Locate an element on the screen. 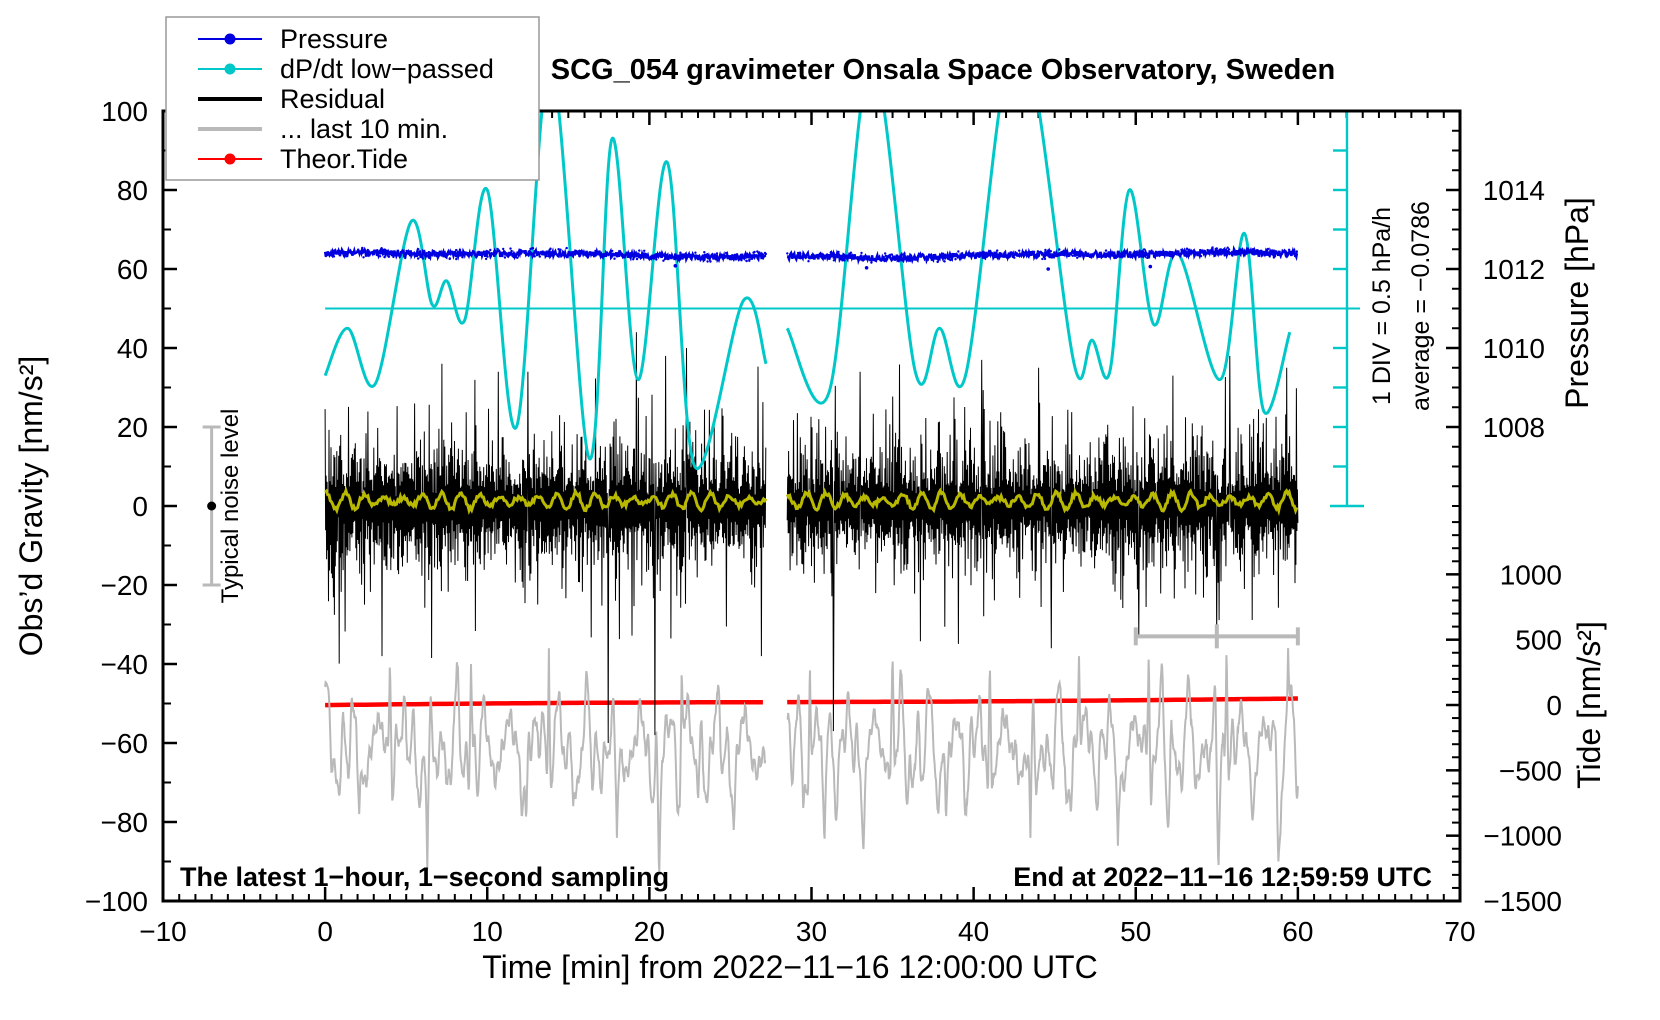  ten-min-scale-bar is located at coordinates (1216, 636).